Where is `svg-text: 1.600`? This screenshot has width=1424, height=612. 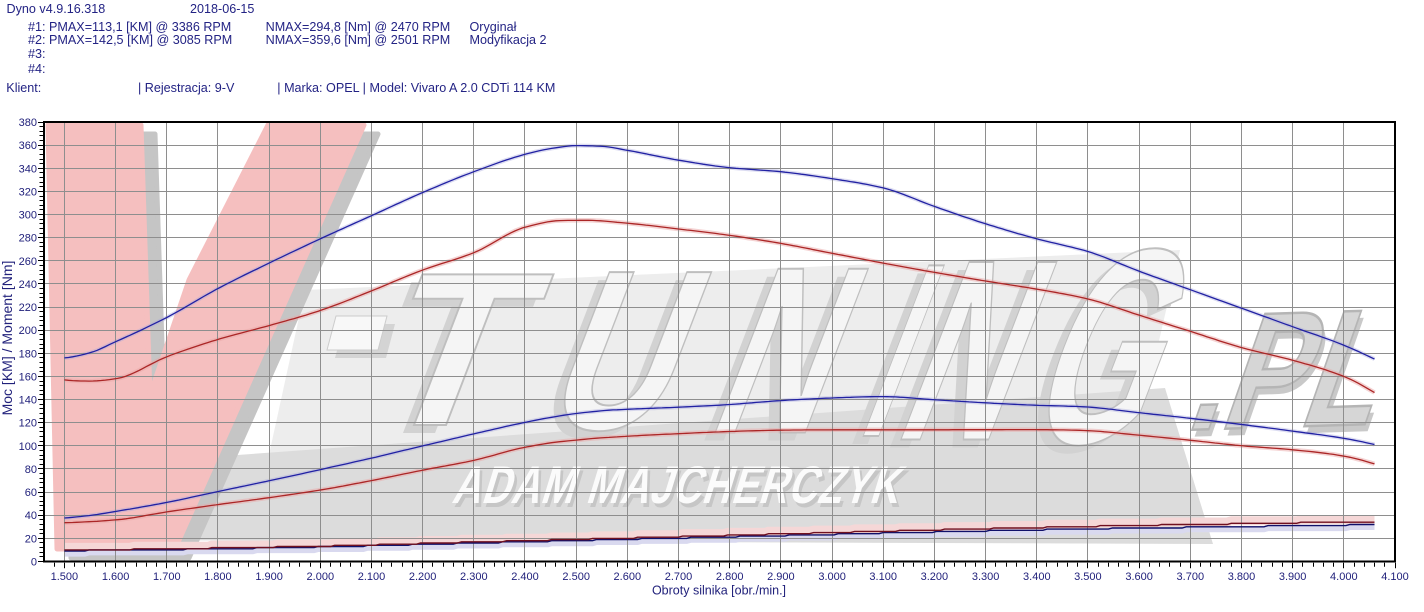
svg-text: 1.600 is located at coordinates (116, 577).